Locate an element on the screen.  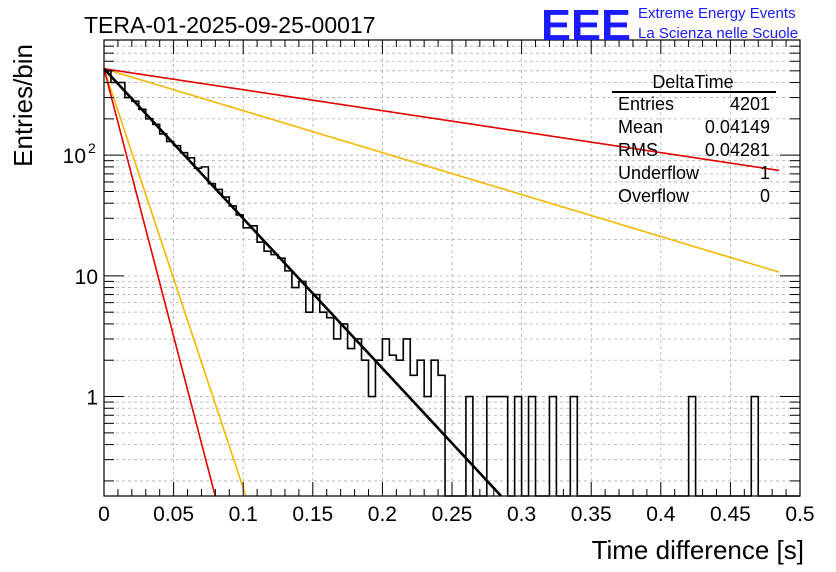
logo-line-2: La Scienza nelle Scuole is located at coordinates (718, 33).